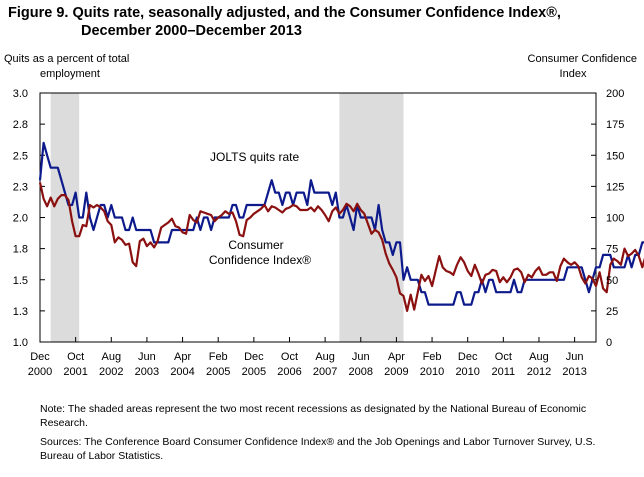 The width and height of the screenshot is (644, 477). What do you see at coordinates (40, 372) in the screenshot?
I see `x-tick-label-year: 2000` at bounding box center [40, 372].